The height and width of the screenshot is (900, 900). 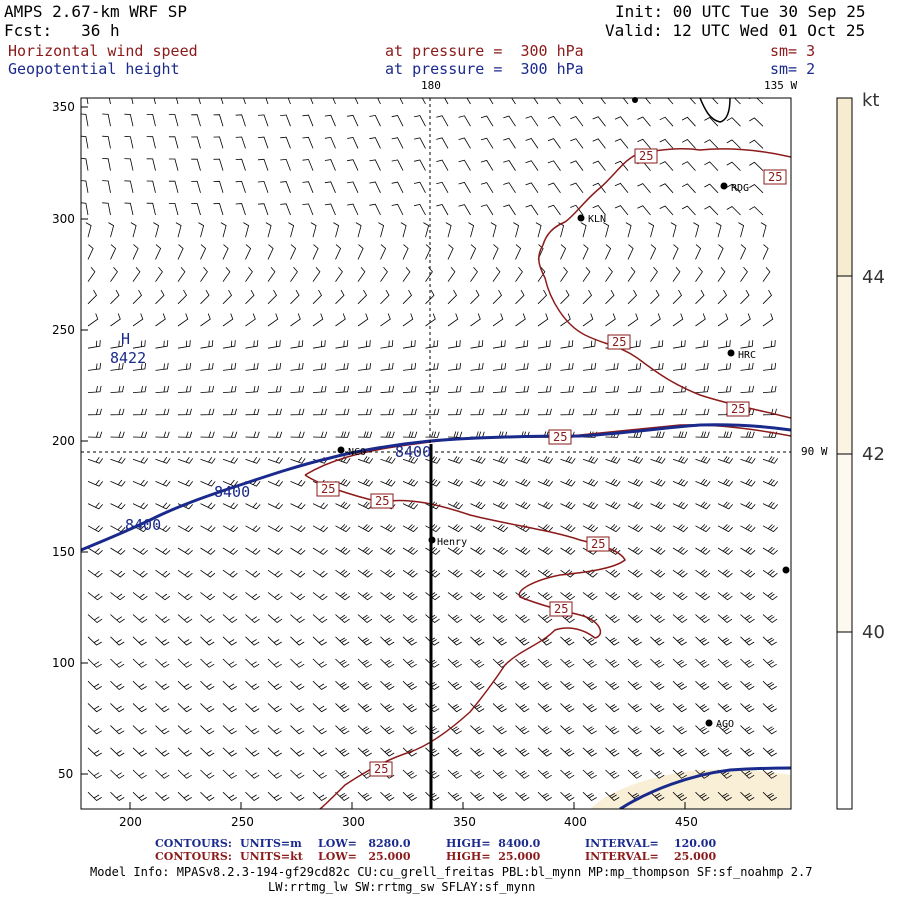 What do you see at coordinates (452, 542) in the screenshot?
I see `station-henry: Henry` at bounding box center [452, 542].